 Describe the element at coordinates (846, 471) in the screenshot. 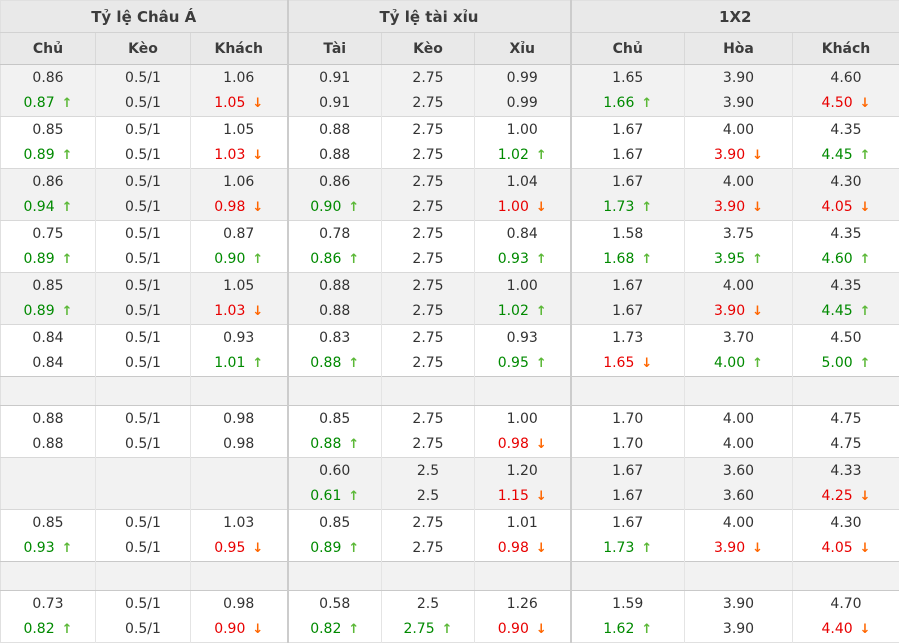

I see `odds-cell: 4.33` at that location.